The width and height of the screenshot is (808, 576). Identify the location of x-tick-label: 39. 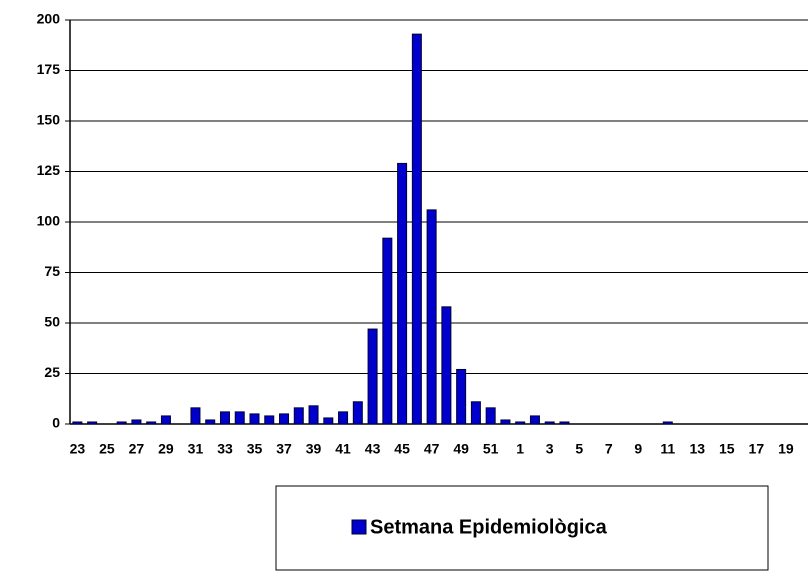
(314, 449).